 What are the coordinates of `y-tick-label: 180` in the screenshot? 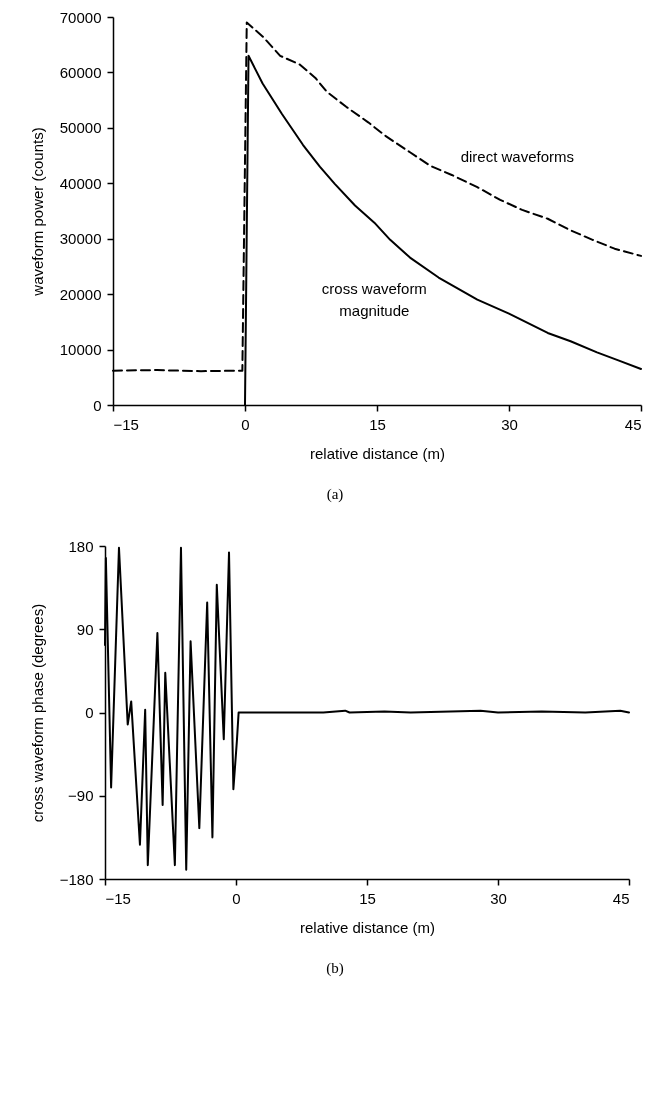 It's located at (81, 546).